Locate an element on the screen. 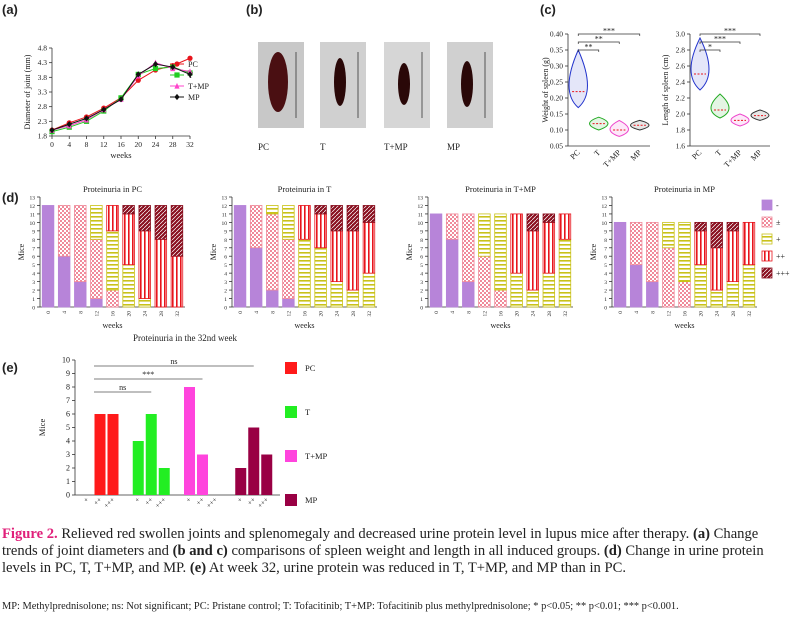 This screenshot has width=794, height=630. panel-title: Proteinuria in T+MP is located at coordinates (500, 189).